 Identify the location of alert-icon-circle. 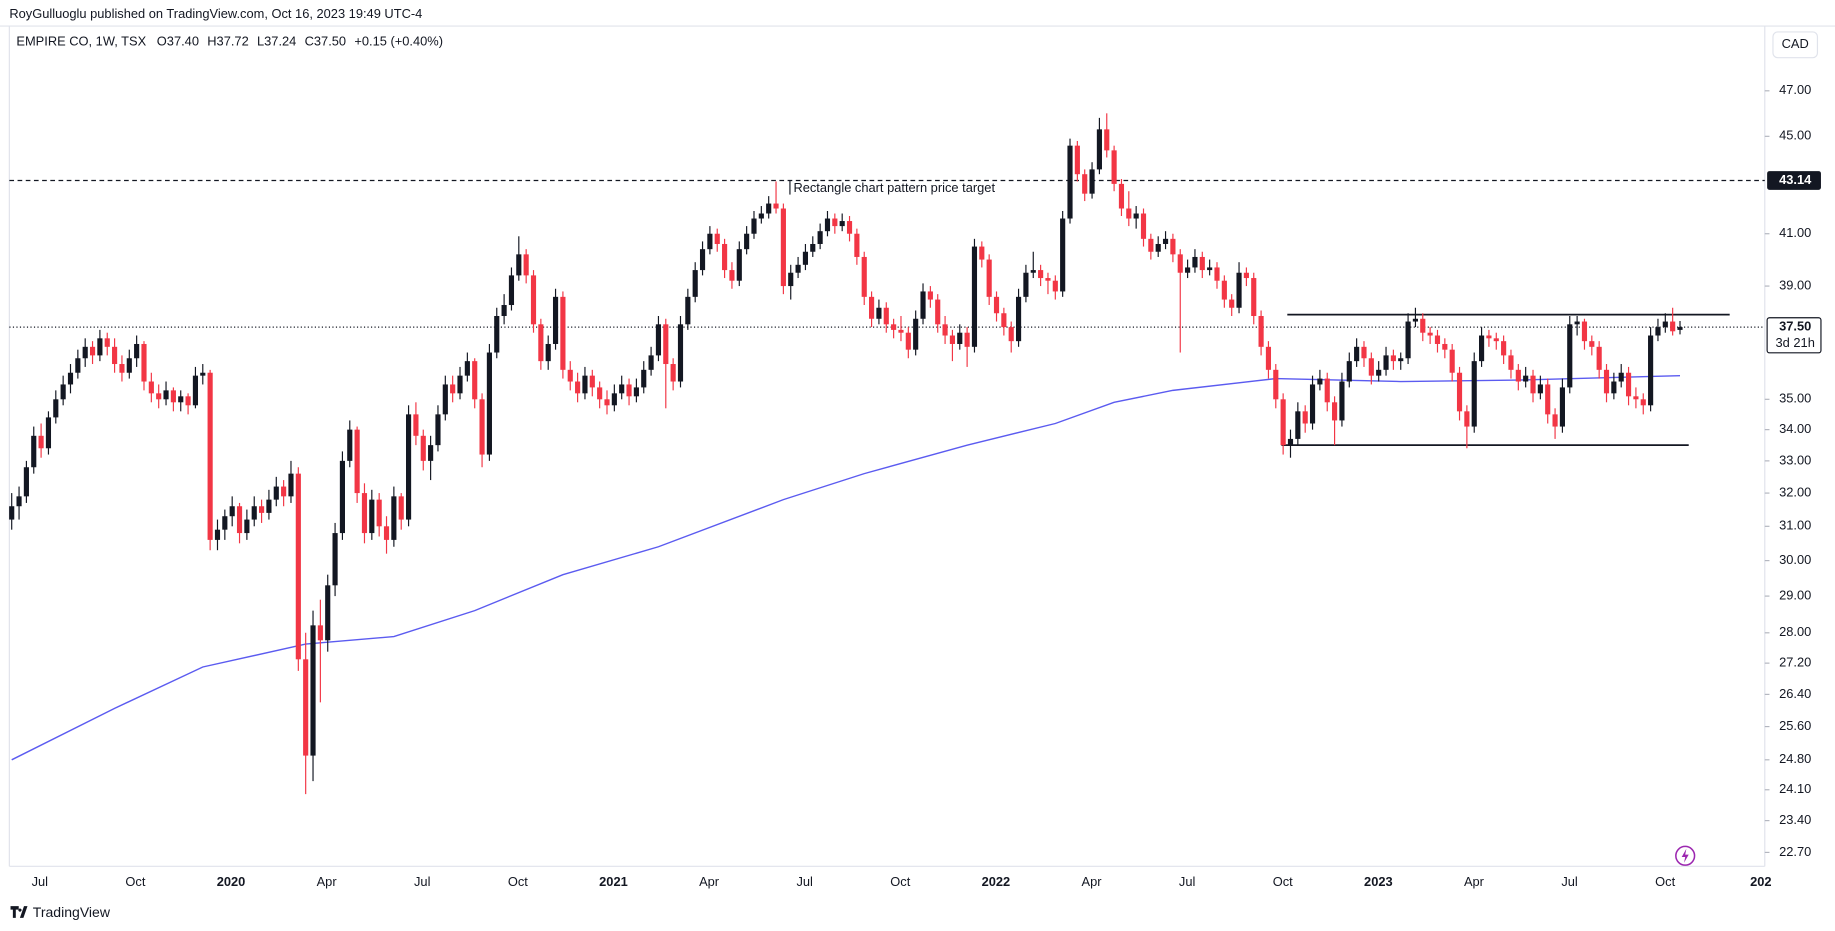
(1685, 855).